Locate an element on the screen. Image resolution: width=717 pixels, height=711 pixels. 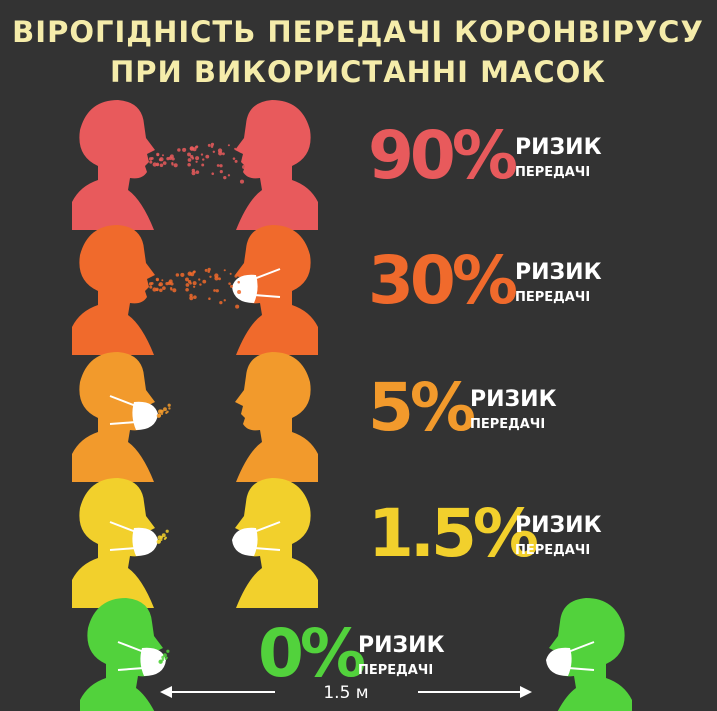
title: ВІРОГІДНІСТЬ ПЕРЕДАЧІ КОРОНВІРУСУ is located at coordinates (358, 32).